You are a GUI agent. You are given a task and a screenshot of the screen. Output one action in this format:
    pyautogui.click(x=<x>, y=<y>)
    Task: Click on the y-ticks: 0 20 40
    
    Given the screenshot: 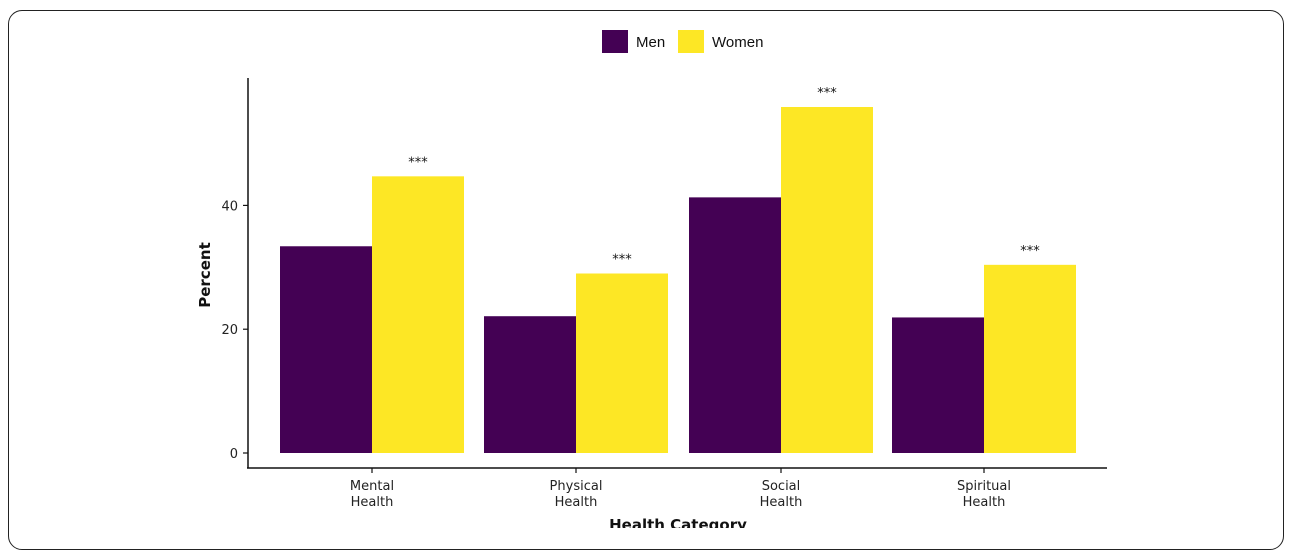 What is the action you would take?
    pyautogui.click(x=234, y=330)
    